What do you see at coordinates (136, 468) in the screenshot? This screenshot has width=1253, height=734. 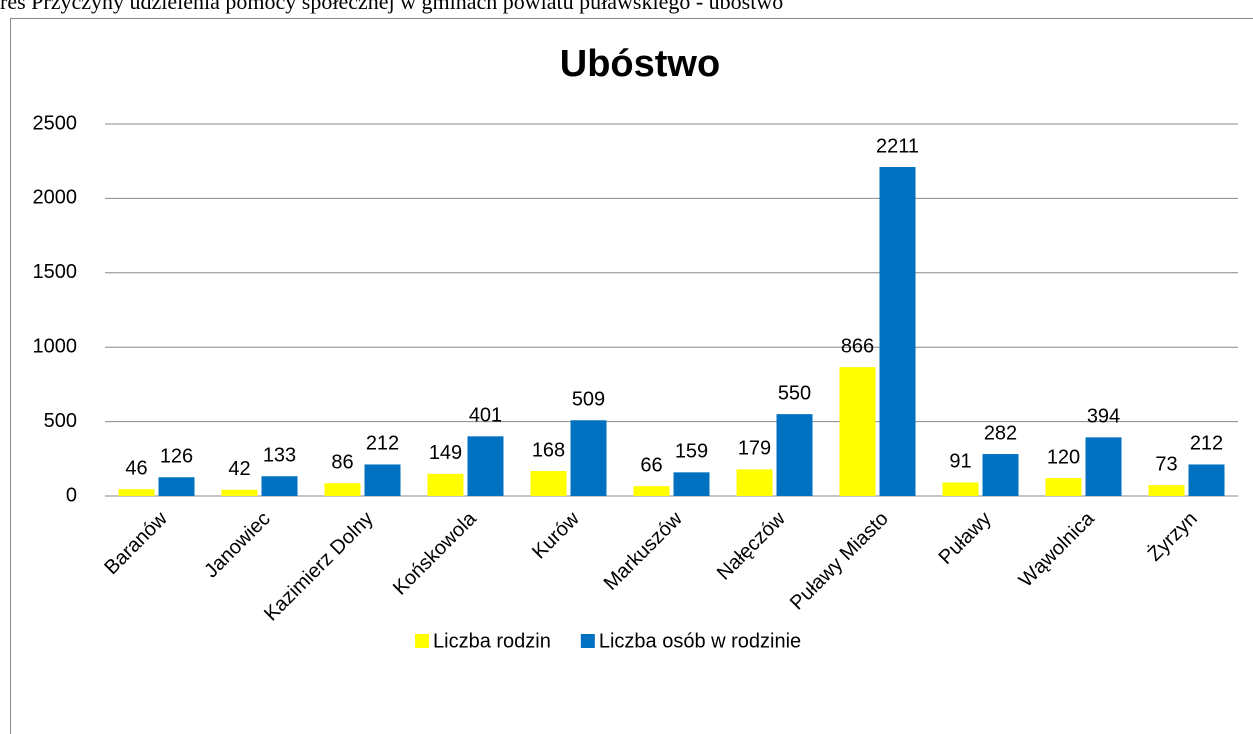 I see `data-label: 46` at bounding box center [136, 468].